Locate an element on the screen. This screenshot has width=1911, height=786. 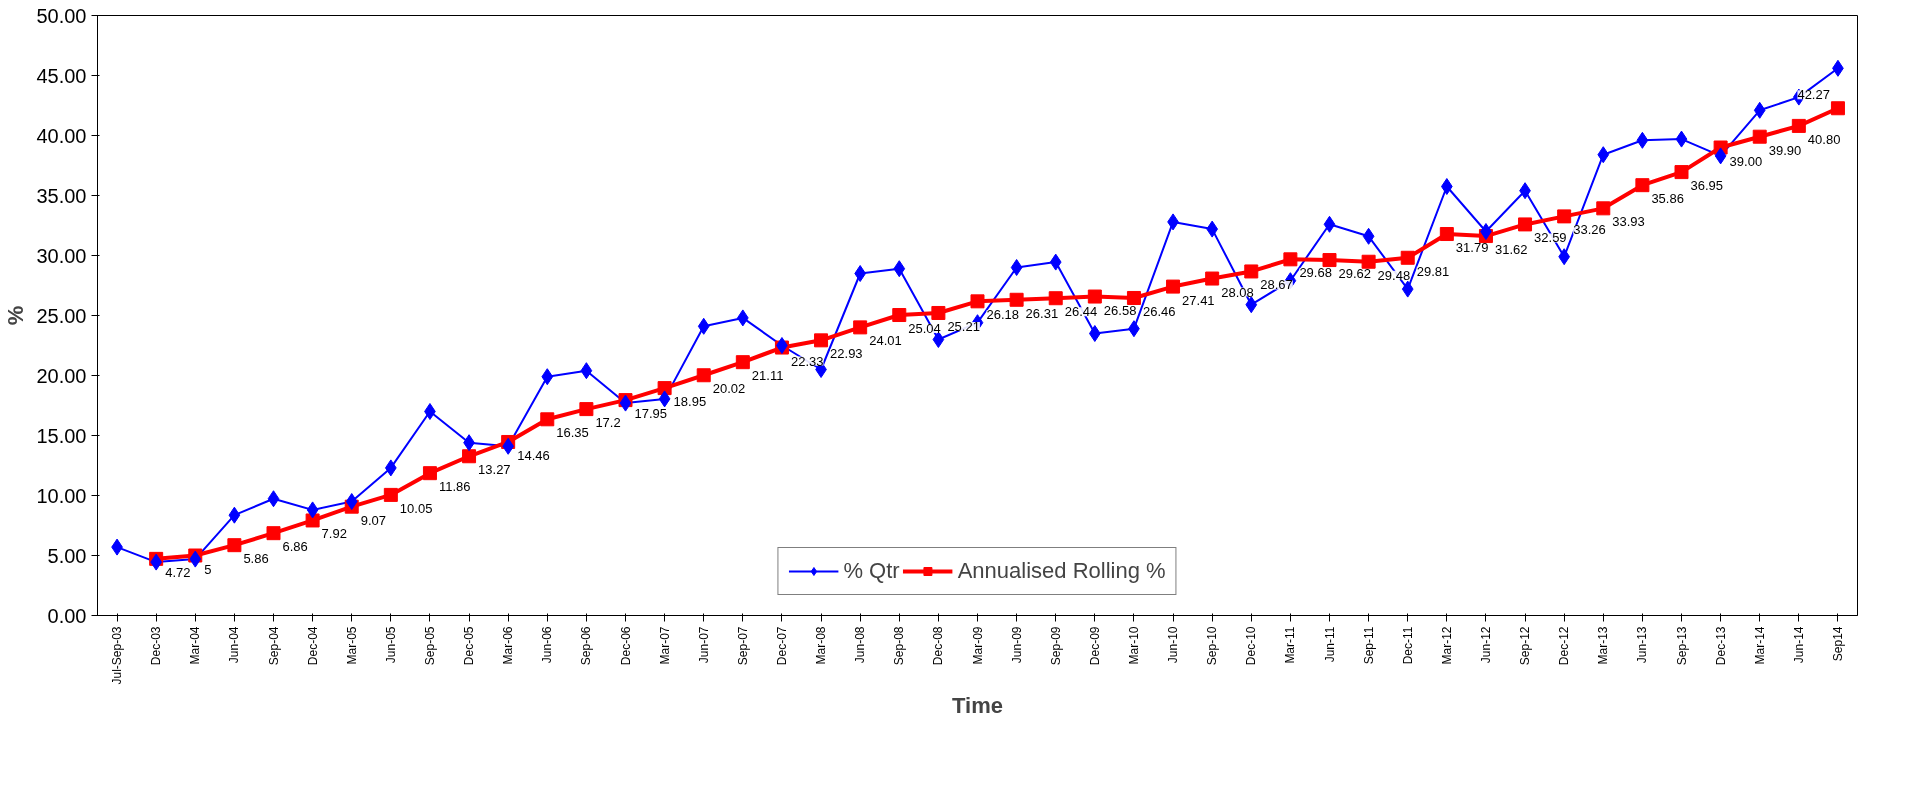
y-tick-label: 50.00 is located at coordinates (61, 15).